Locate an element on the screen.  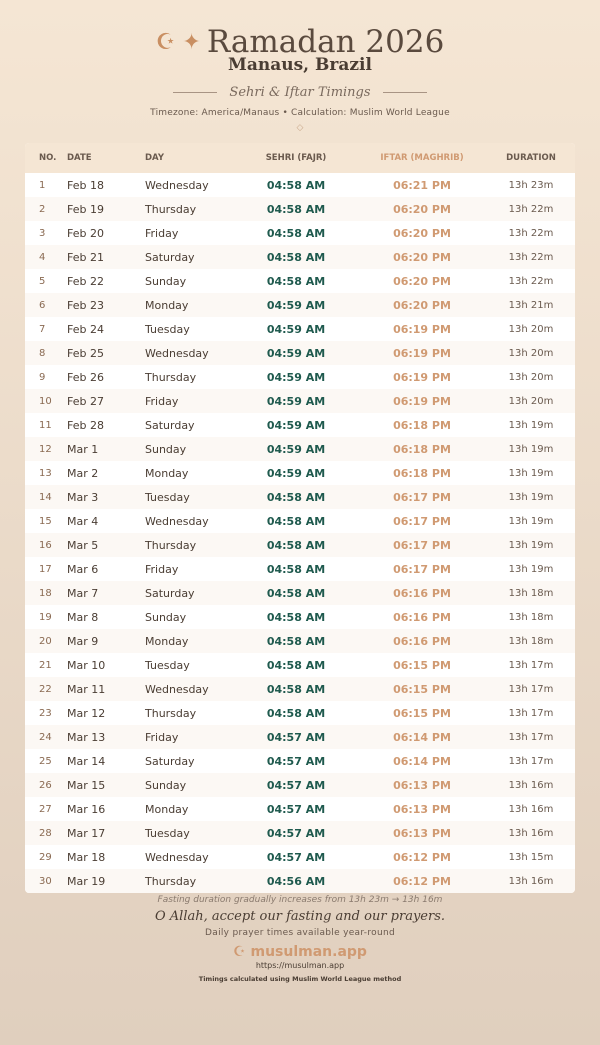
cell-no: 28 is located at coordinates (45, 833).